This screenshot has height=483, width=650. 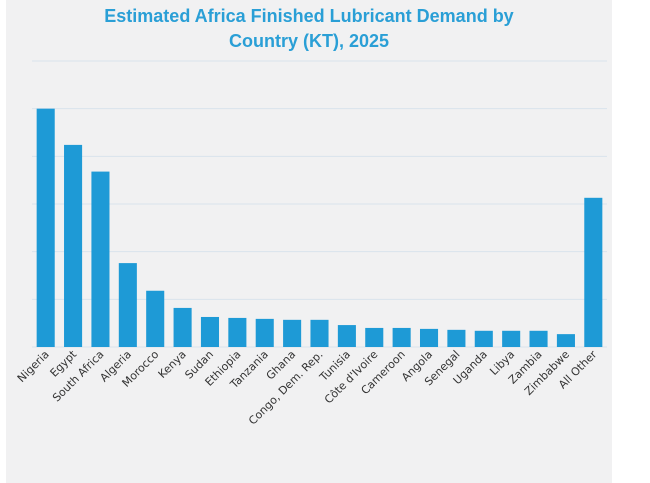 What do you see at coordinates (33, 366) in the screenshot?
I see `x-tick-label: Nigeria` at bounding box center [33, 366].